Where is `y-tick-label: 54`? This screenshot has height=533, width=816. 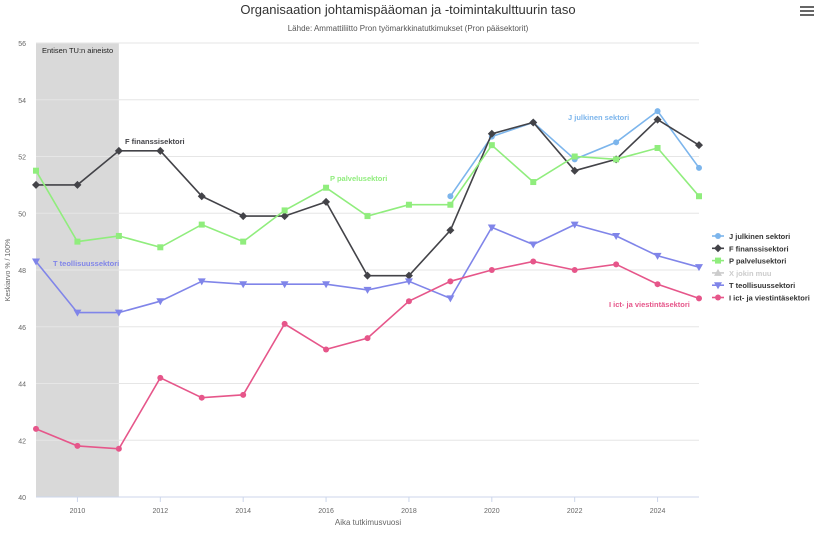
y-tick-label: 54 is located at coordinates (22, 101).